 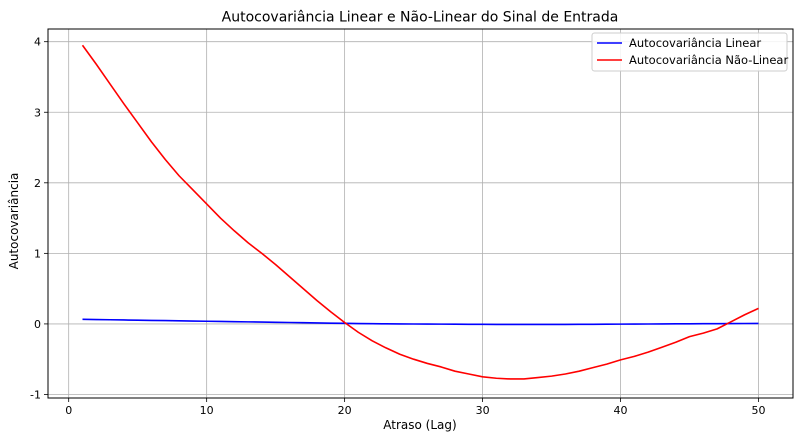 What do you see at coordinates (35, 394) in the screenshot?
I see `y-tick-label: -1` at bounding box center [35, 394].